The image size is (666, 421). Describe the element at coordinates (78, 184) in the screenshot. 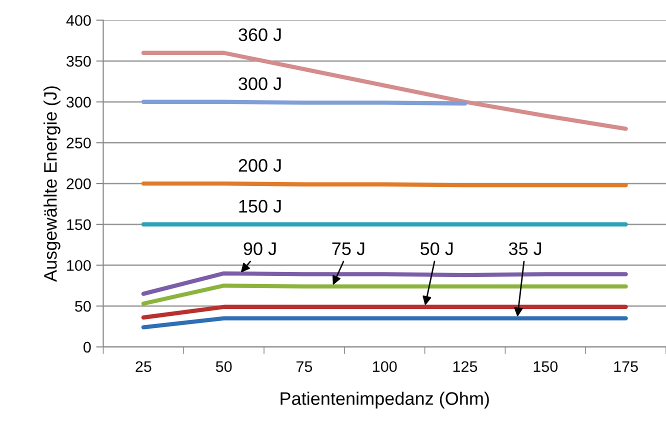

I see `y-tick-label: 200` at that location.